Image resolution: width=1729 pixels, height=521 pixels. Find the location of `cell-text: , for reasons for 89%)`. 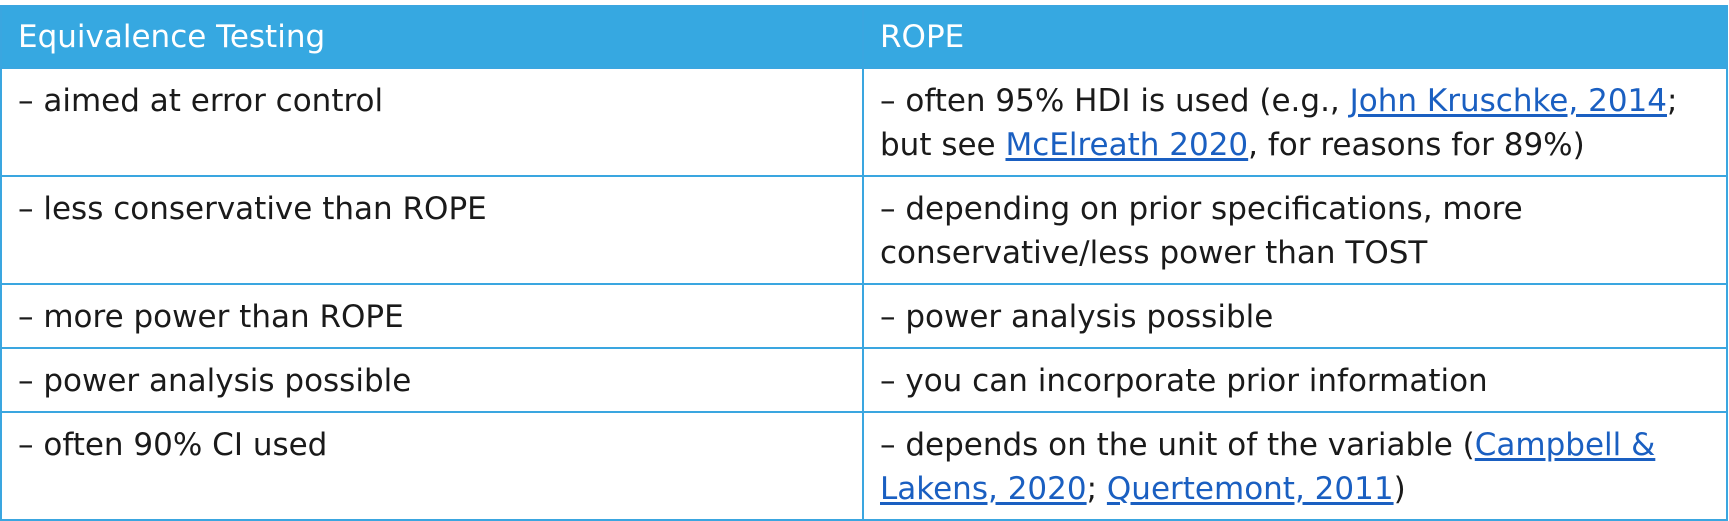

cell-text: , for reasons for 89%) is located at coordinates (1416, 145).